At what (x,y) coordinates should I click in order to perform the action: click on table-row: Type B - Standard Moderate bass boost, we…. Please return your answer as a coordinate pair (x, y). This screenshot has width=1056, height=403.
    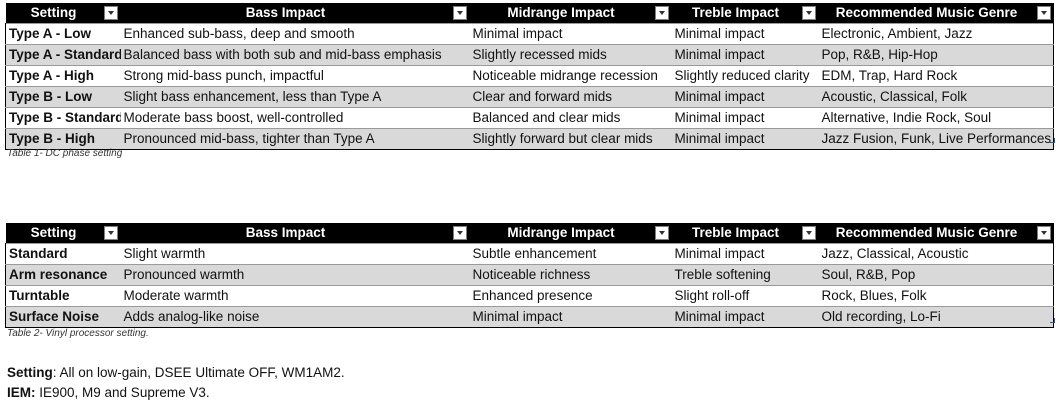
    Looking at the image, I should click on (529, 118).